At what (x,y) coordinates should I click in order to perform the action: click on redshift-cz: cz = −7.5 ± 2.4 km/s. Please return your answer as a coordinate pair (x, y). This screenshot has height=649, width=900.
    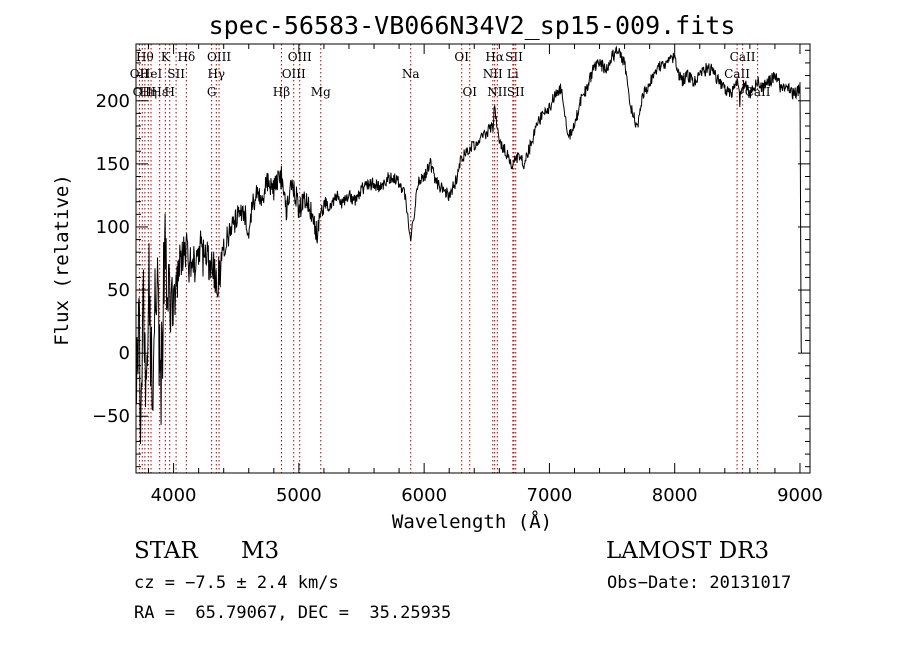
    Looking at the image, I should click on (236, 583).